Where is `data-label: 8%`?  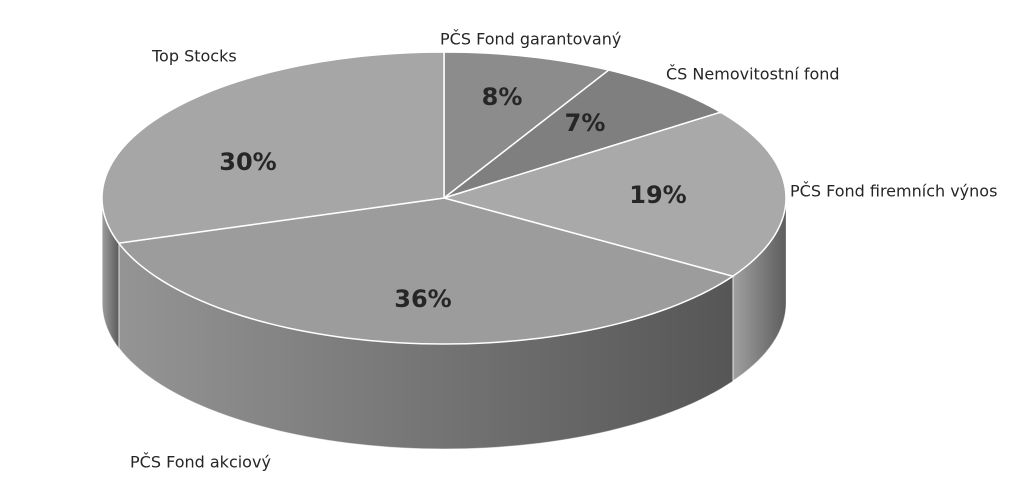 data-label: 8% is located at coordinates (502, 97).